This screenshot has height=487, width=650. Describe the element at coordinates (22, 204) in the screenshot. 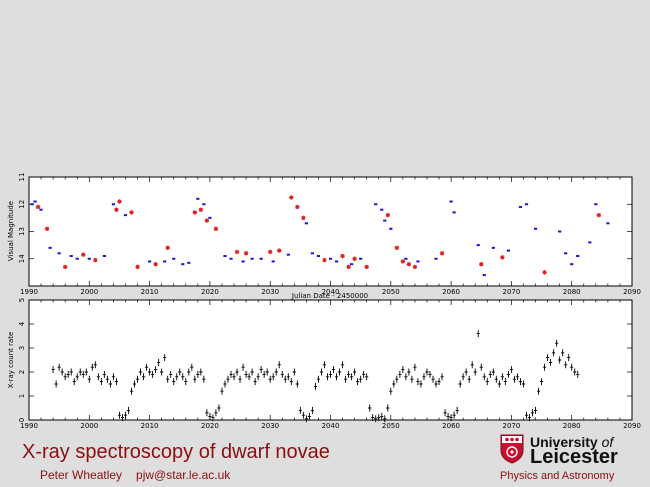

I see `y-tick-label: 12` at that location.